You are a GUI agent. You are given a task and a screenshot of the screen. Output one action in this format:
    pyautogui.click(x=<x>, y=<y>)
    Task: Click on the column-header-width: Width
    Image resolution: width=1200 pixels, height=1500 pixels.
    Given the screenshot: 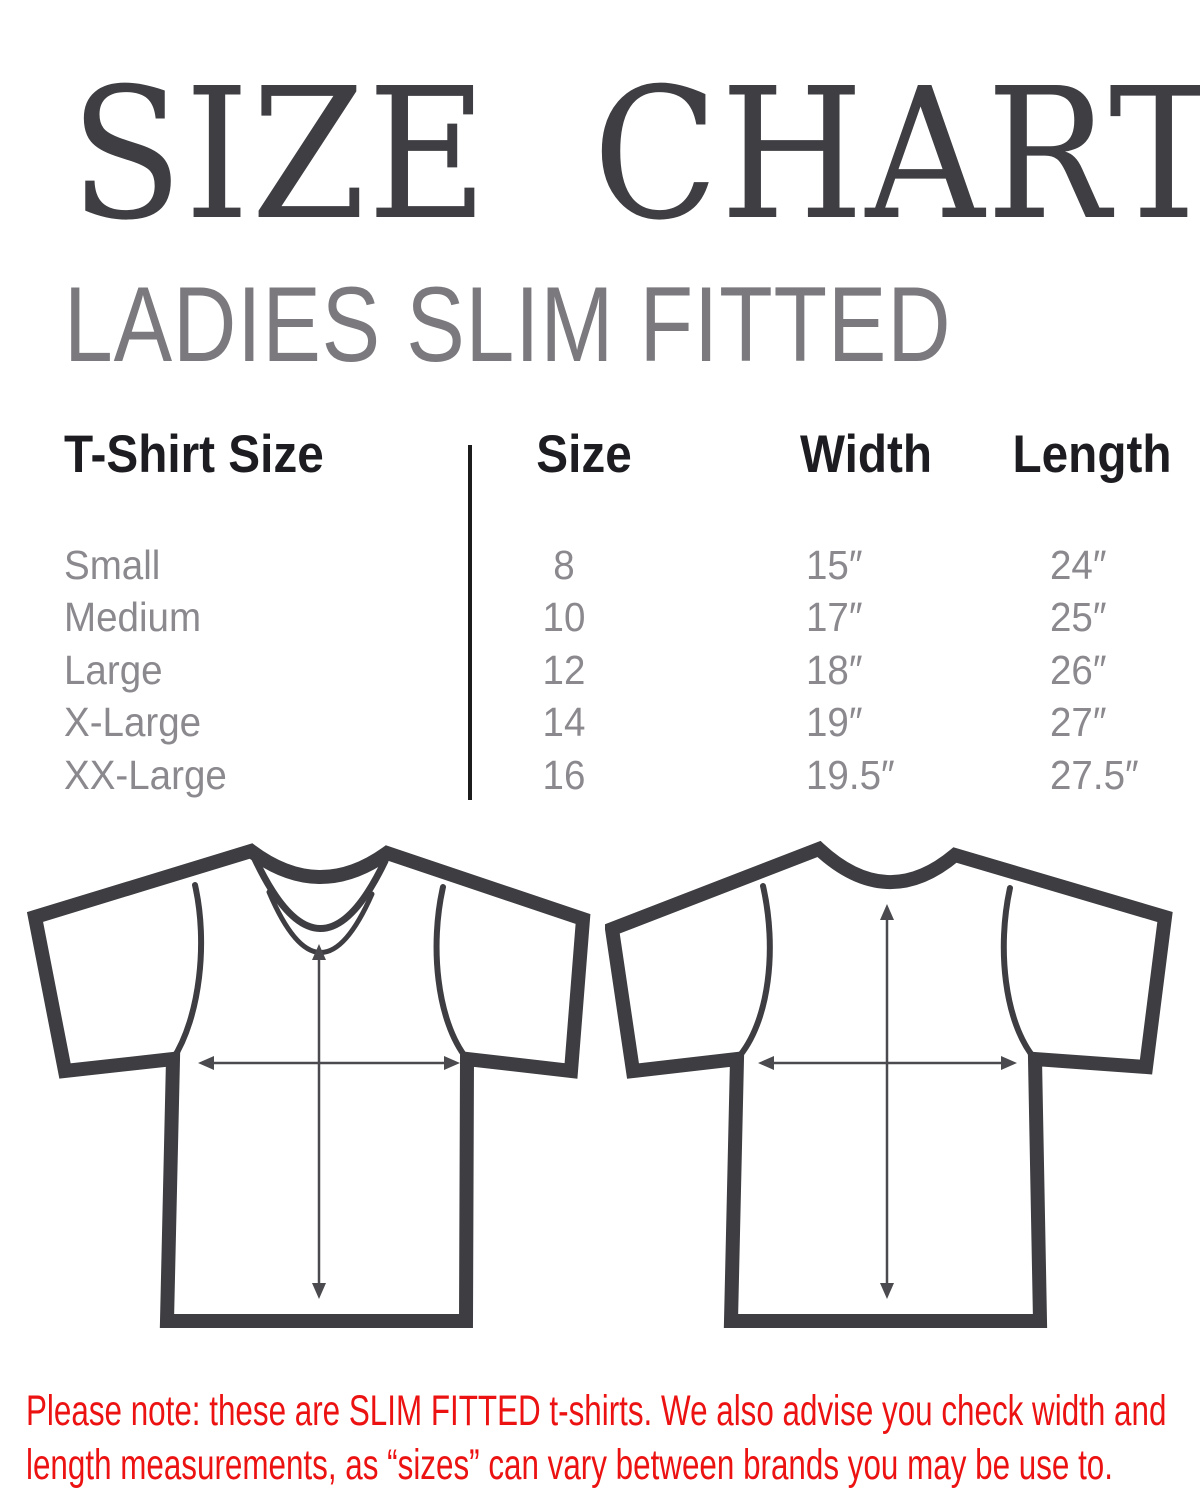 What is the action you would take?
    pyautogui.click(x=866, y=454)
    